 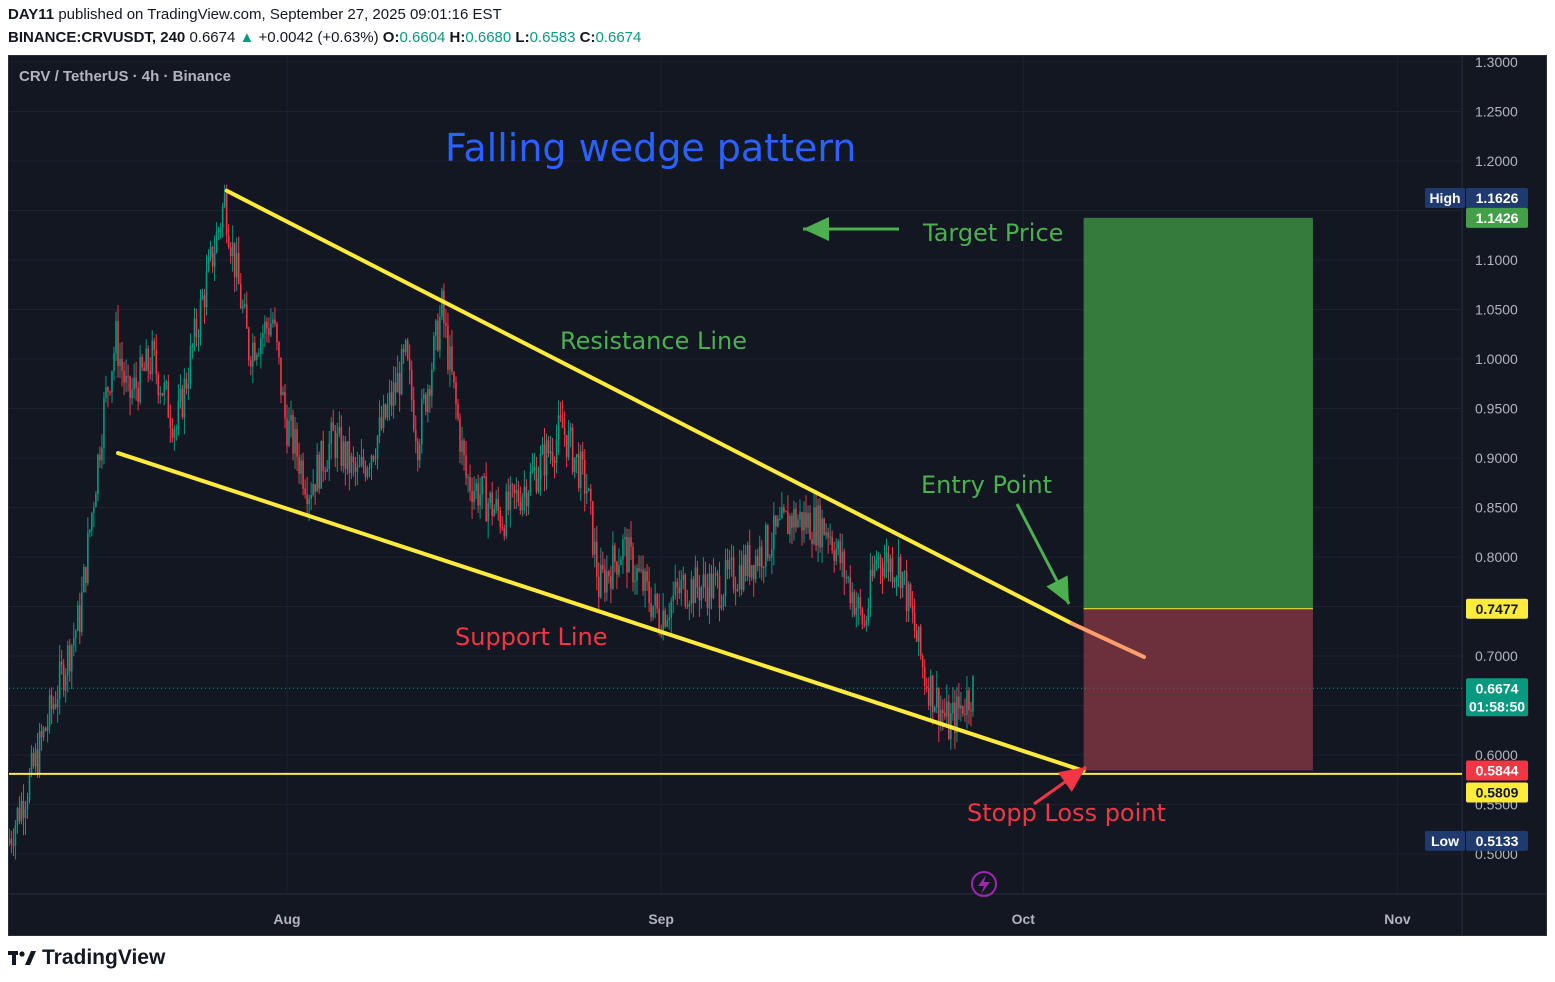 What do you see at coordinates (22, 958) in the screenshot?
I see `tradingview-logo-icon` at bounding box center [22, 958].